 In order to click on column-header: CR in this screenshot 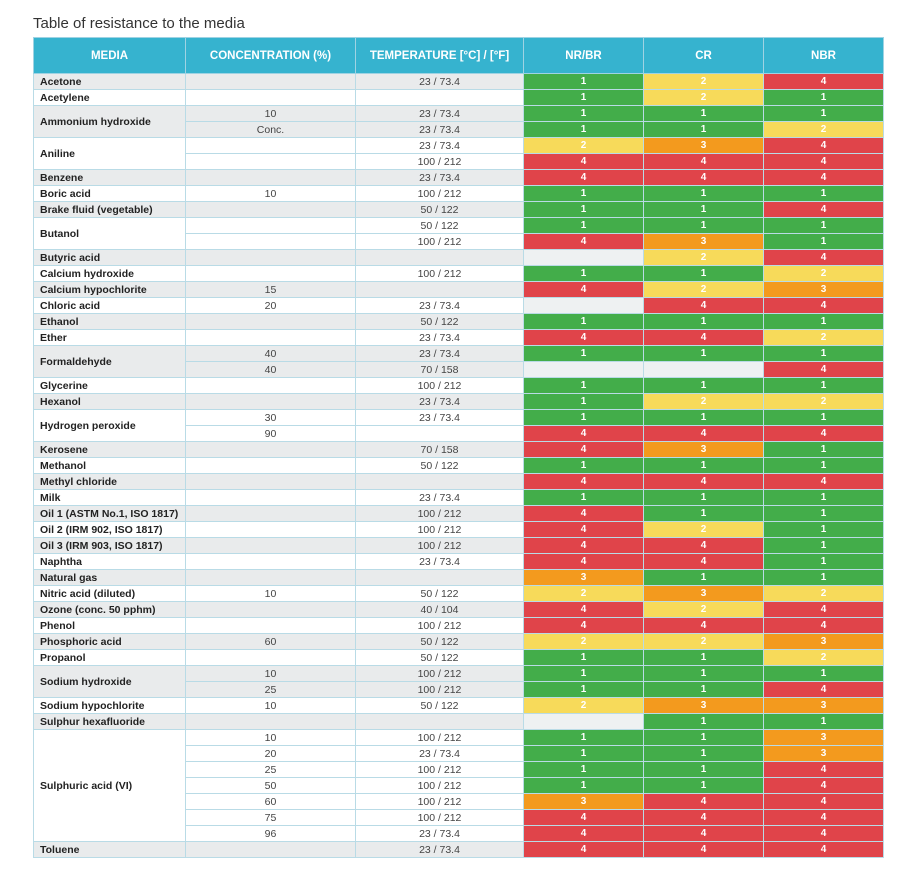, I will do `click(703, 55)`.